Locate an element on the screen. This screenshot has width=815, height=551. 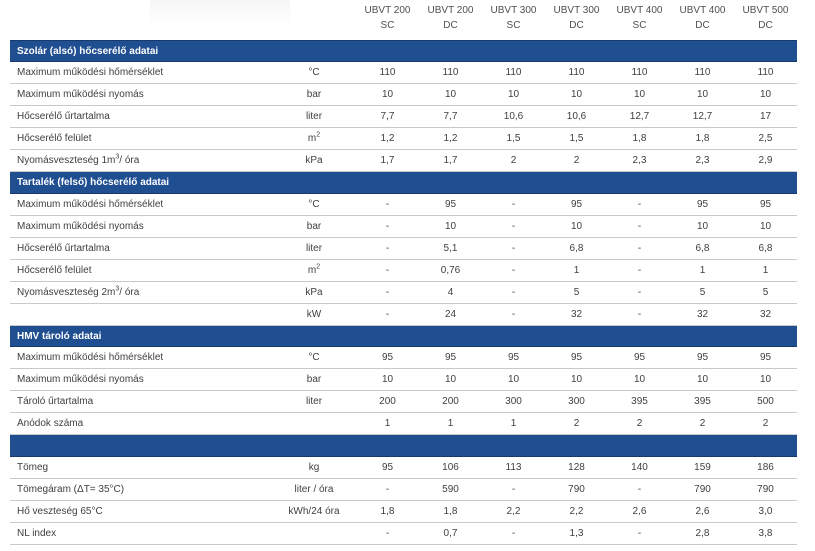
row-label: Nyomásveszteség 1m3/ óra is located at coordinates (141, 160).